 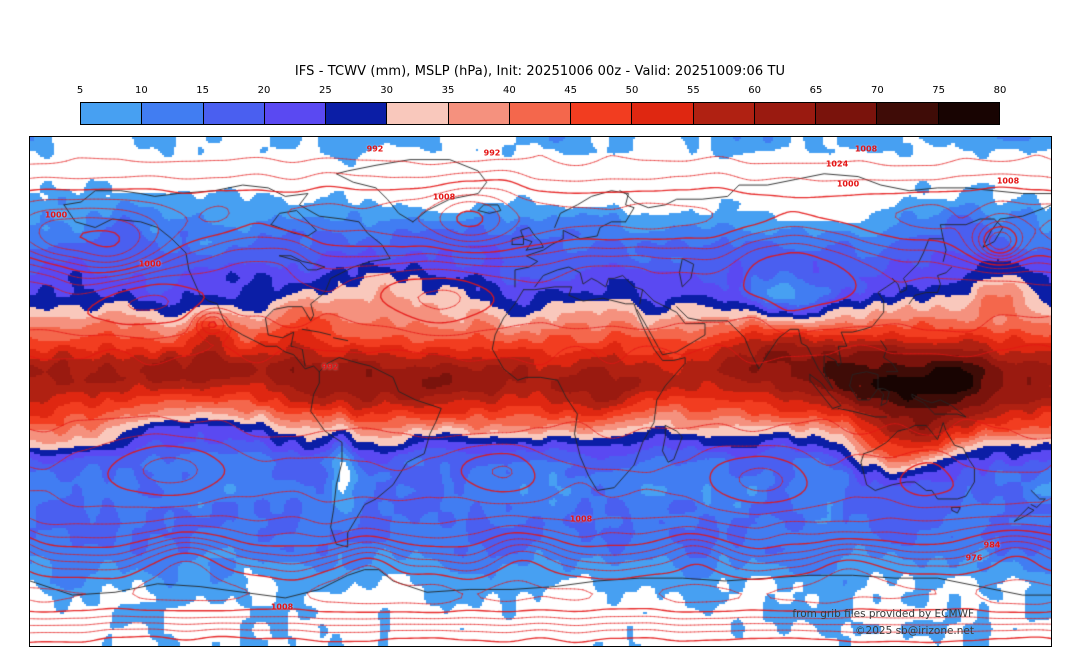 What do you see at coordinates (877, 90) in the screenshot?
I see `colorbar-tick: 70` at bounding box center [877, 90].